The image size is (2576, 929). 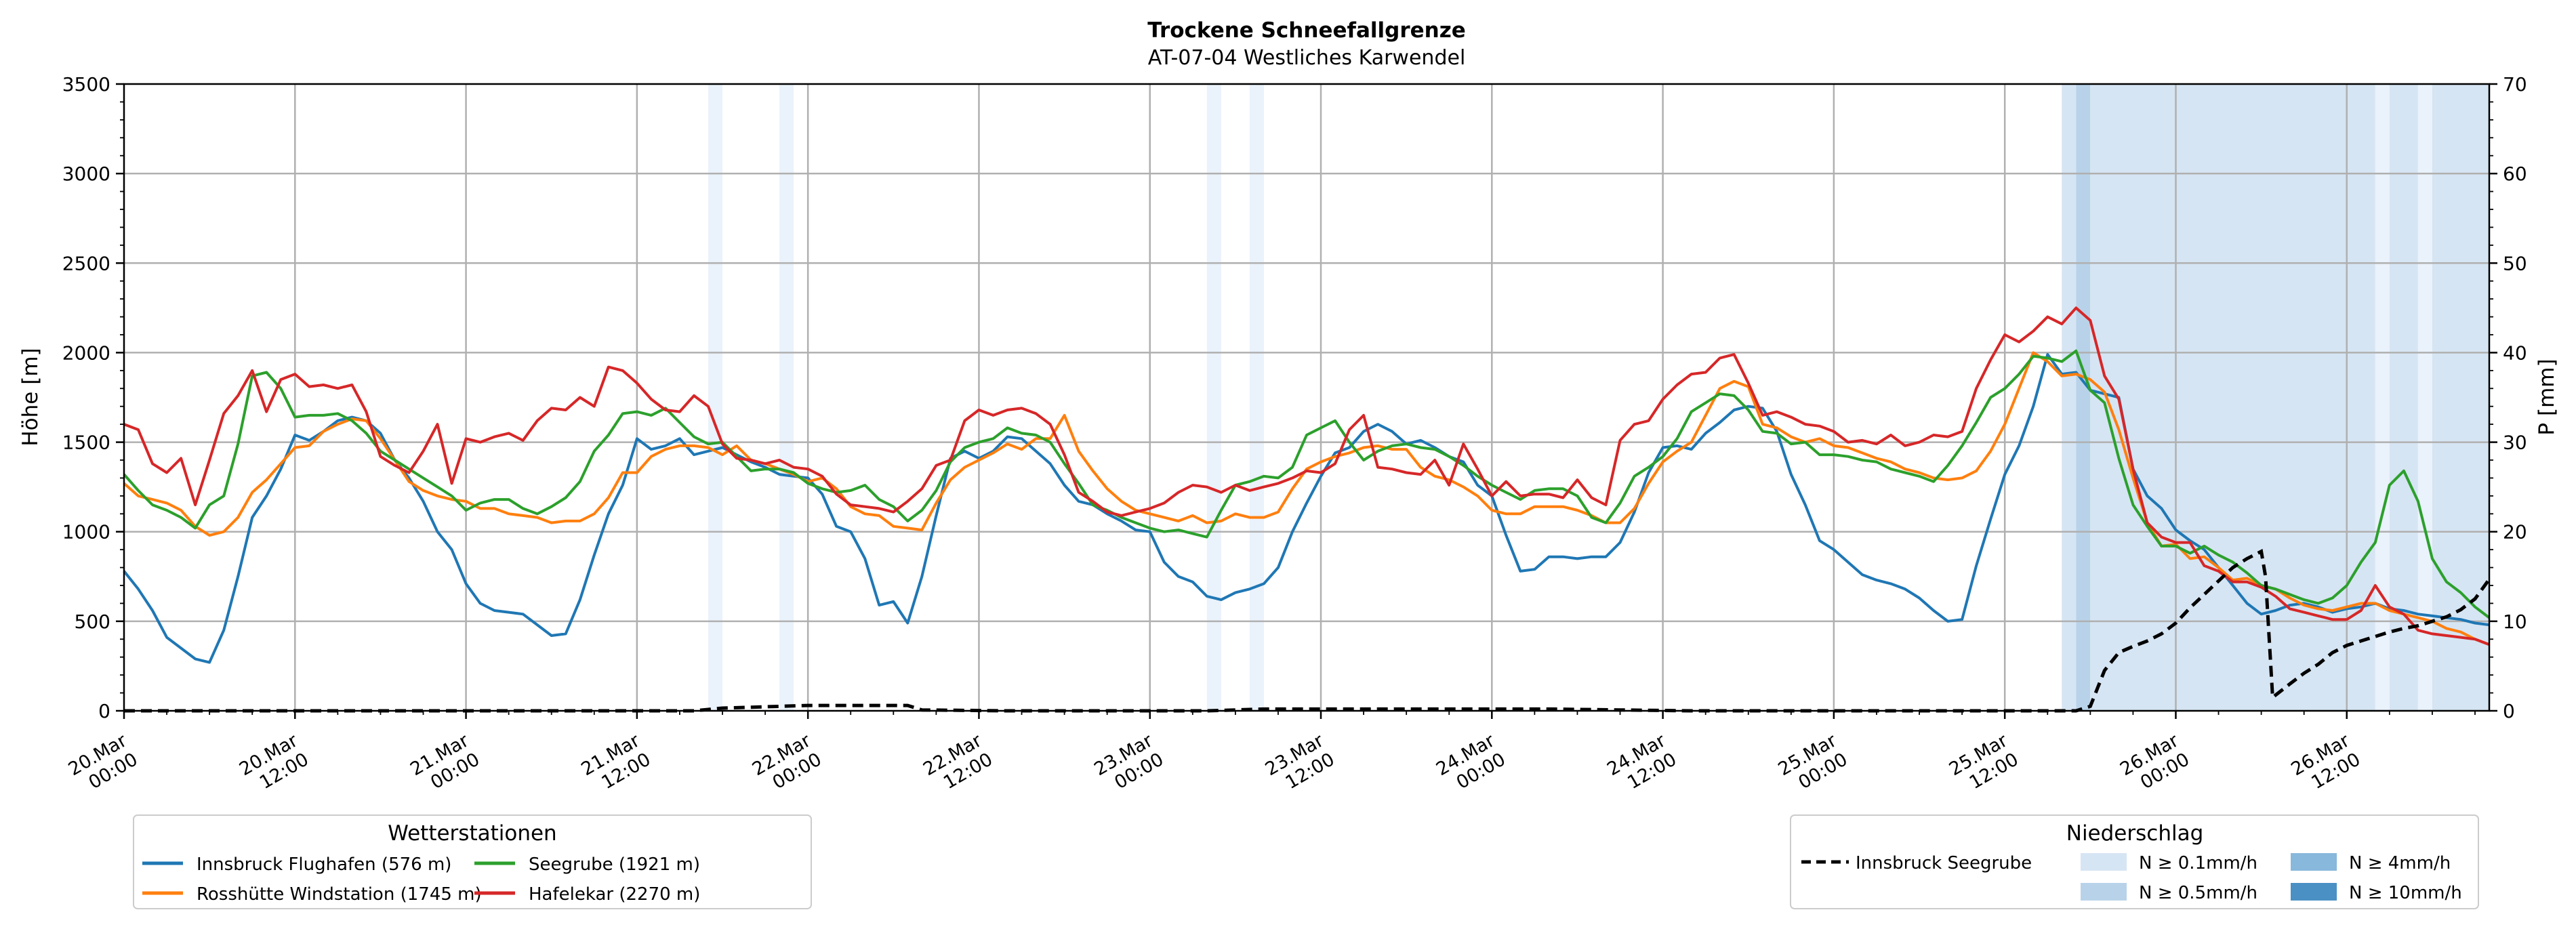 I want to click on y2-tick-label: 70, so click(x=2515, y=84).